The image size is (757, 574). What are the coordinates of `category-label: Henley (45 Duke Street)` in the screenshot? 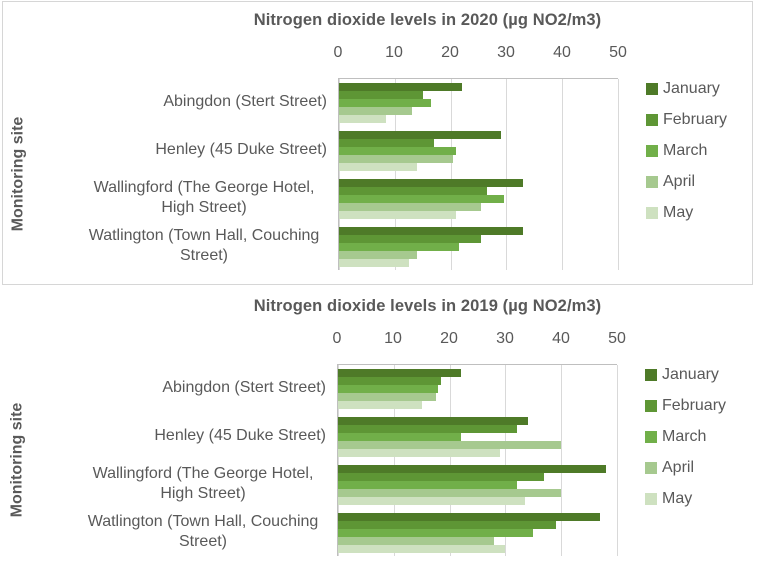 It's located at (240, 435).